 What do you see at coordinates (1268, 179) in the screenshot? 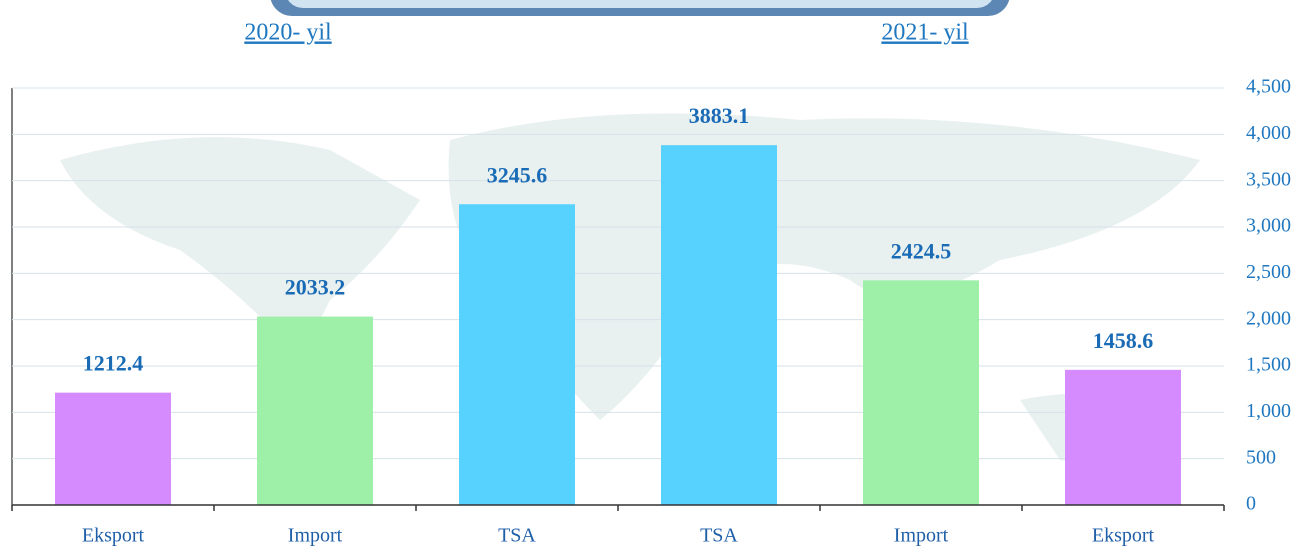
I see `y-tick-label: 3,500` at bounding box center [1268, 179].